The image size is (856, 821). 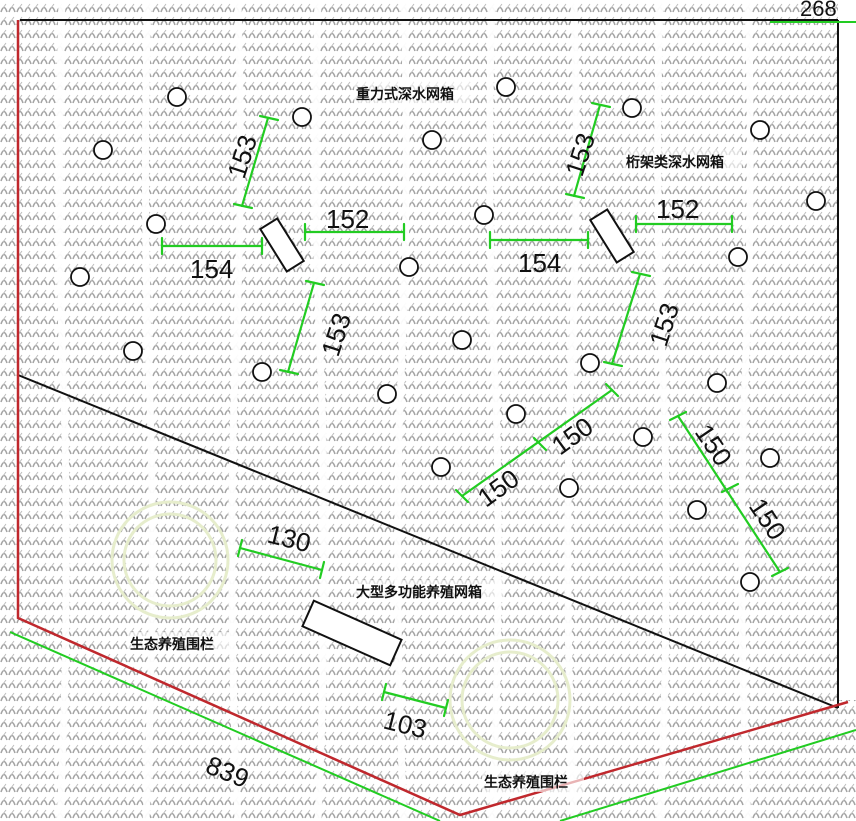 I want to click on dim-154a: 154, so click(x=211, y=269).